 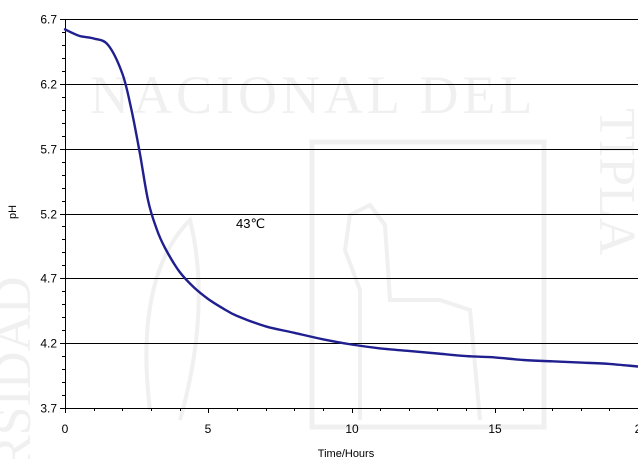 I want to click on watermark-leaf-left, so click(x=172, y=318).